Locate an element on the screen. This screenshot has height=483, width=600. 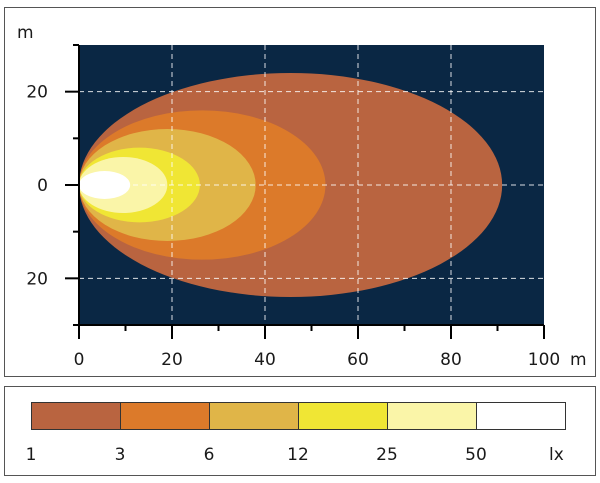
x-tick-label: 60 is located at coordinates (358, 360).